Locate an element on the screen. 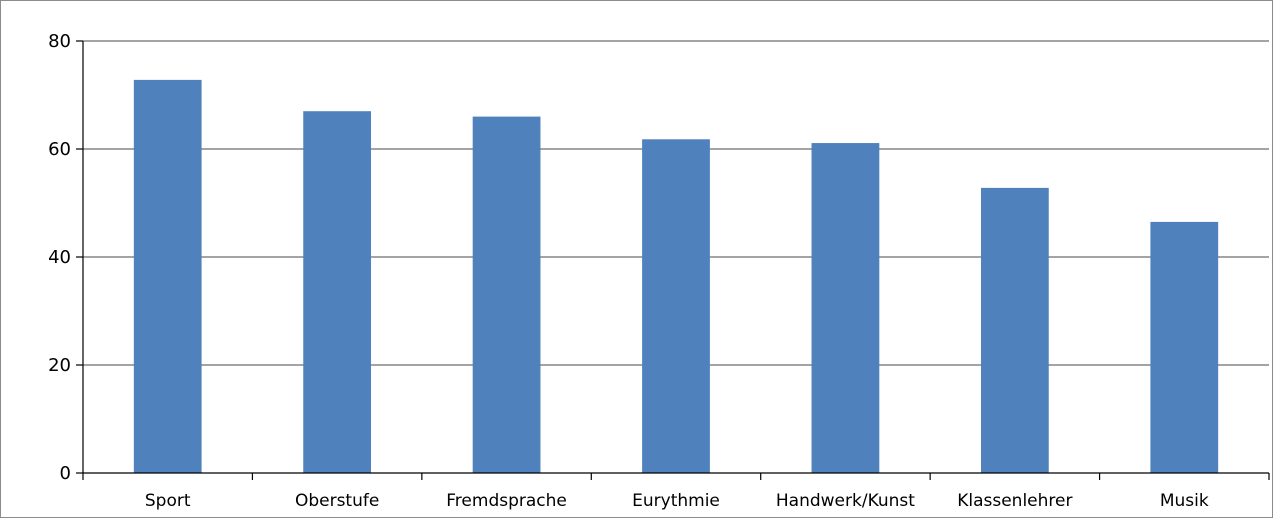  y-tick-label: 40 is located at coordinates (59, 257).